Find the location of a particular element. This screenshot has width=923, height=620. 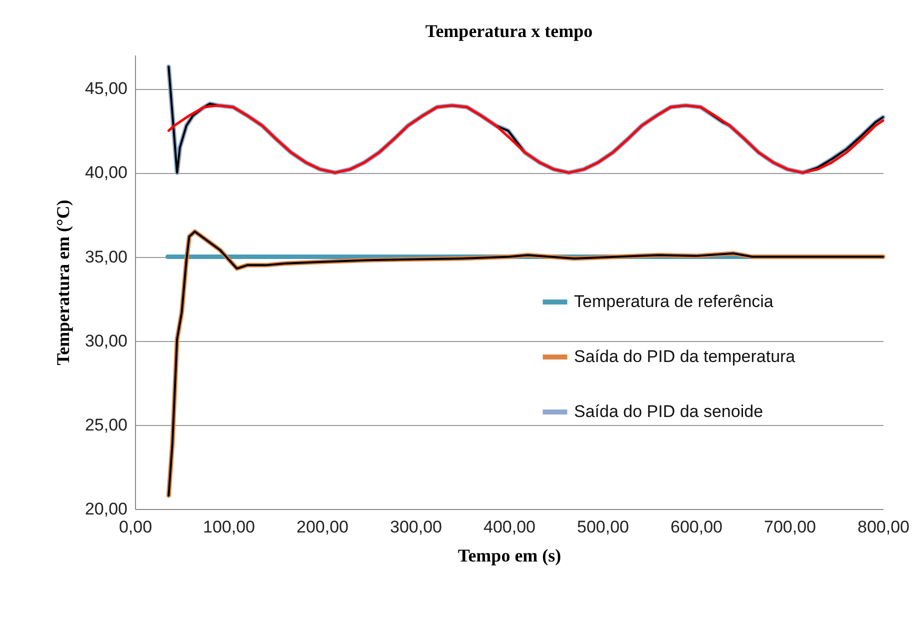

x-tick-label: 500,00 is located at coordinates (603, 527).